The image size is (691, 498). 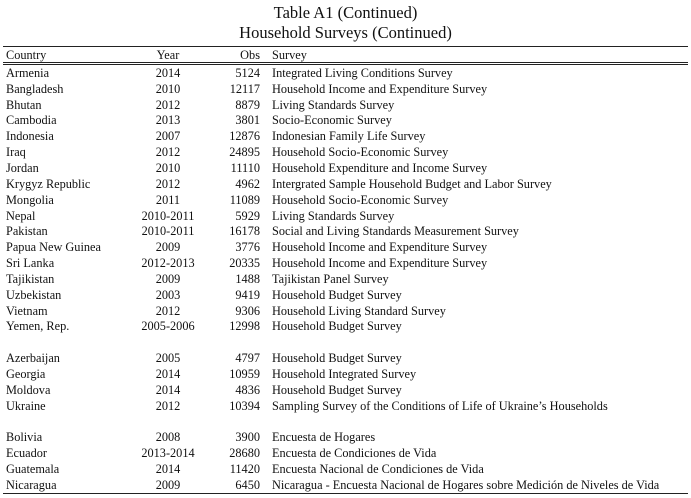 I want to click on header-country: Country, so click(x=63, y=55).